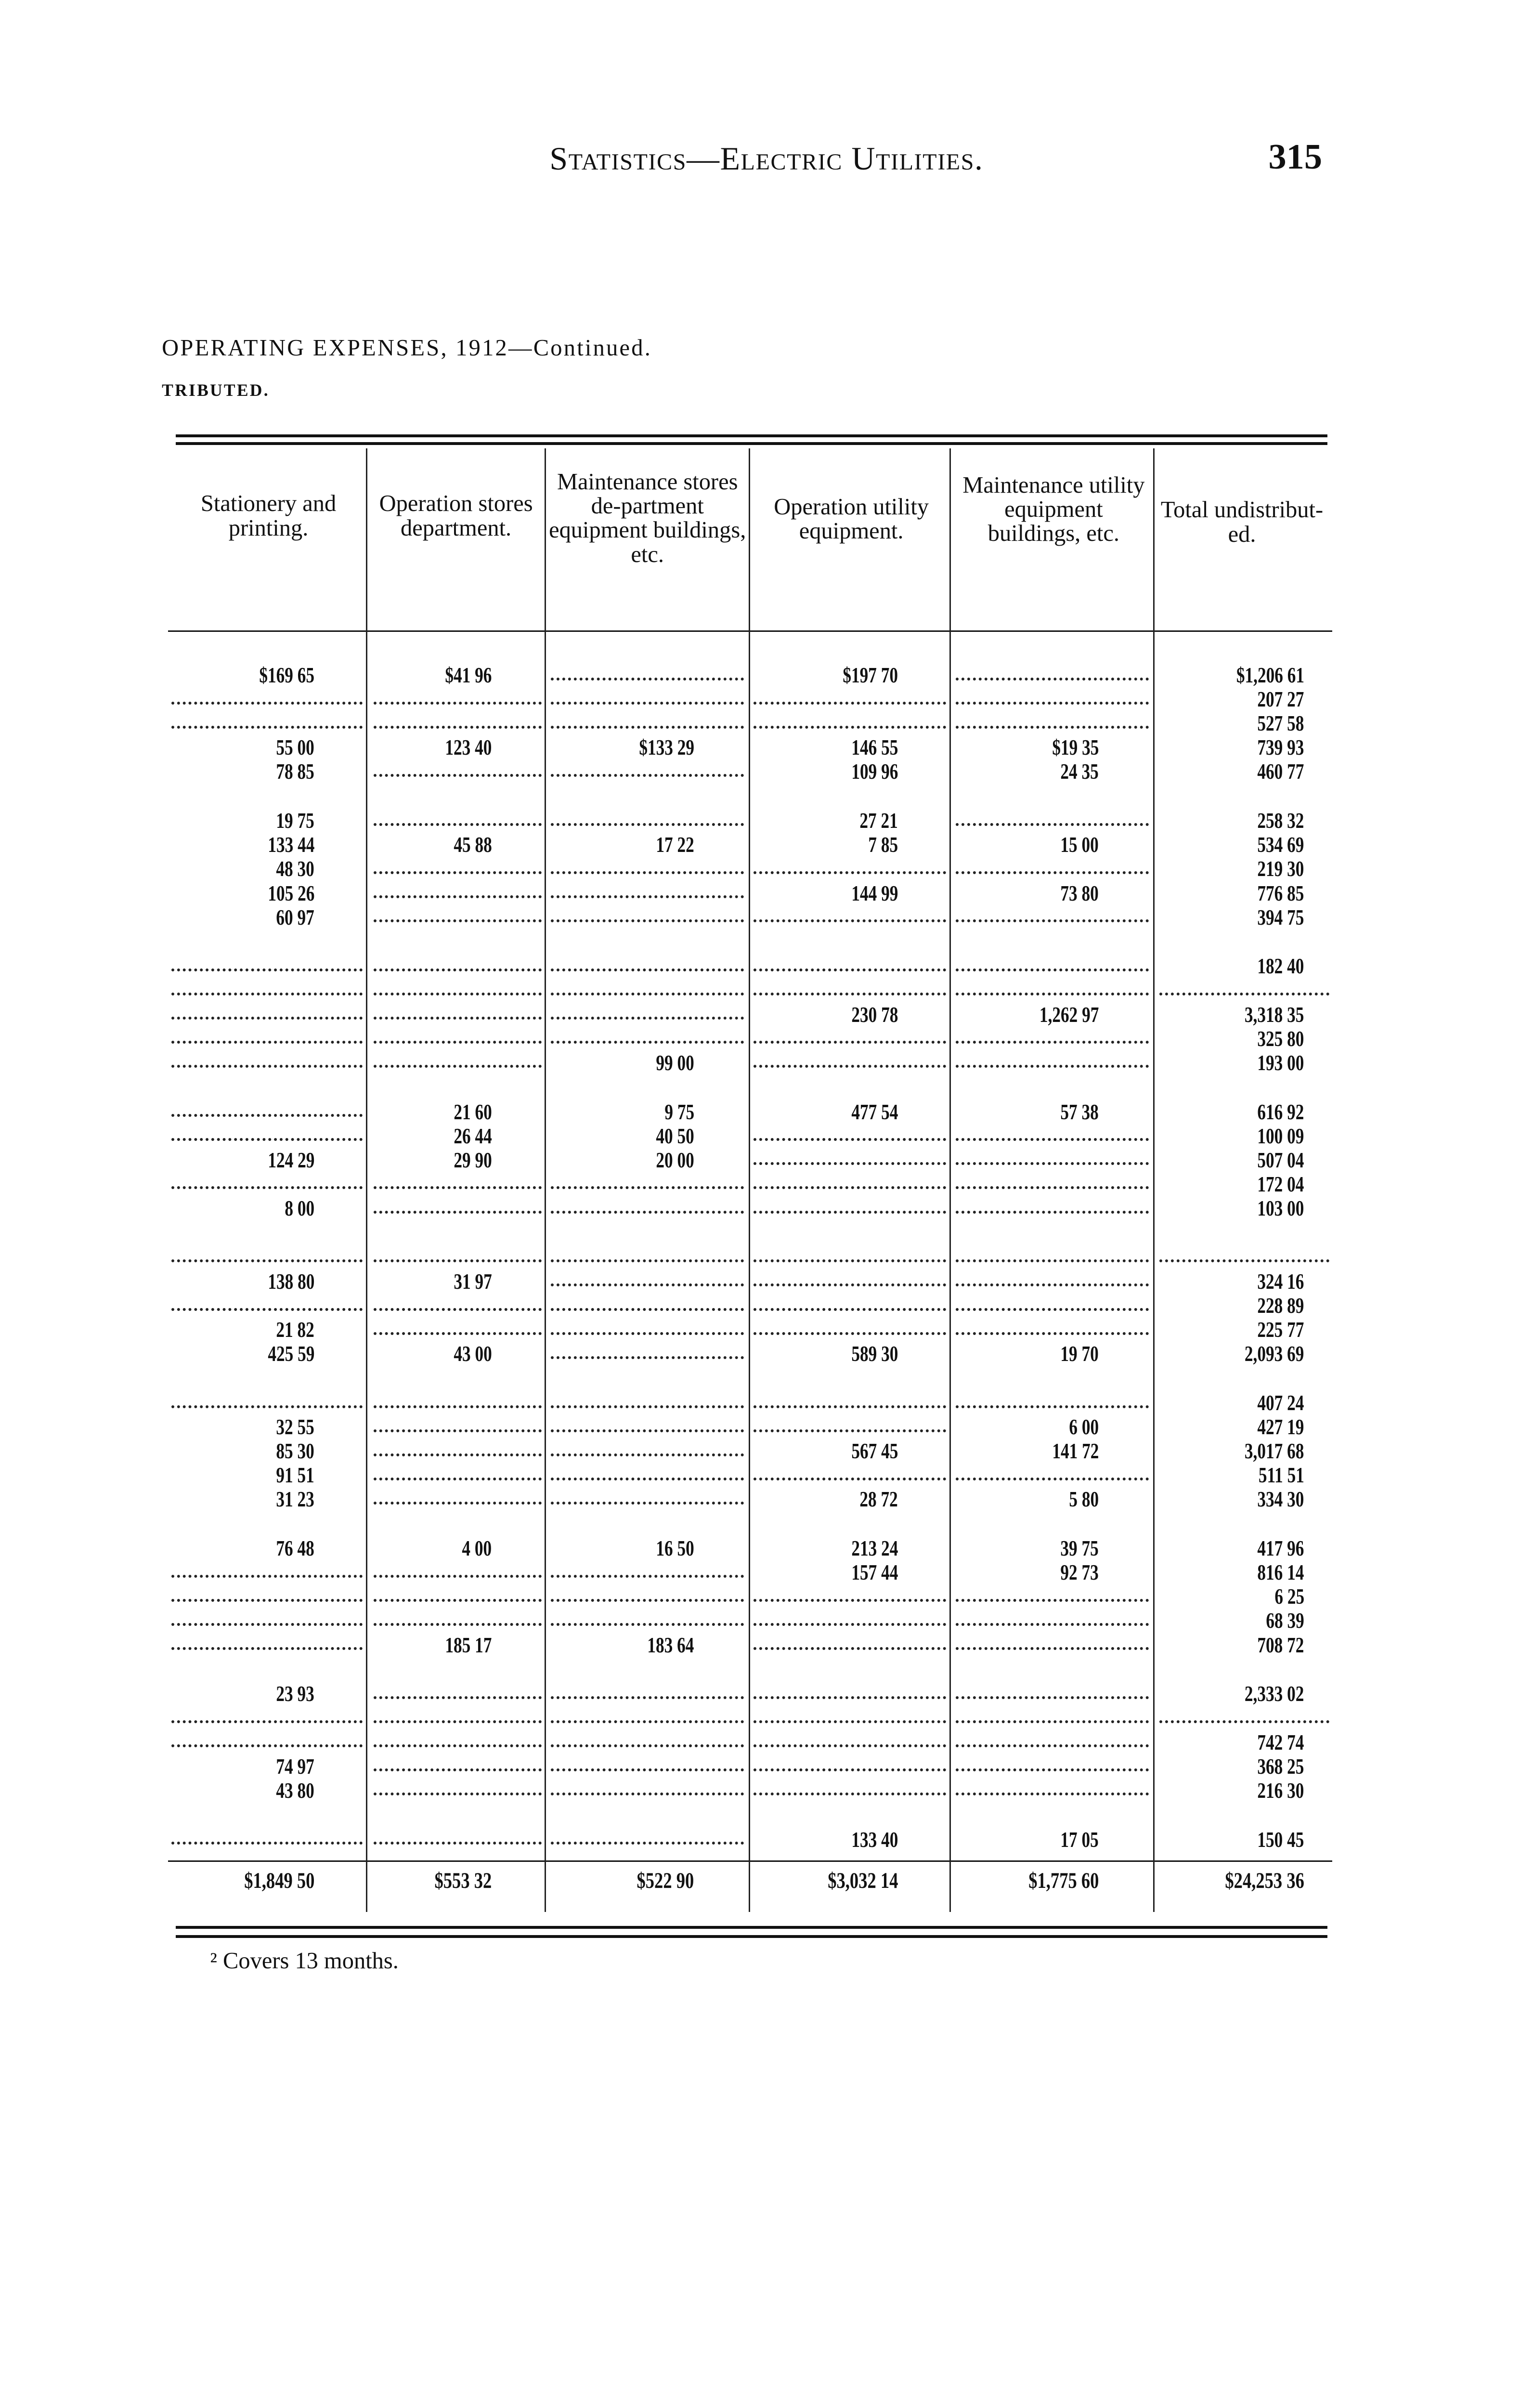  Describe the element at coordinates (1280, 1790) in the screenshot. I see `cell-value: 216 30` at that location.